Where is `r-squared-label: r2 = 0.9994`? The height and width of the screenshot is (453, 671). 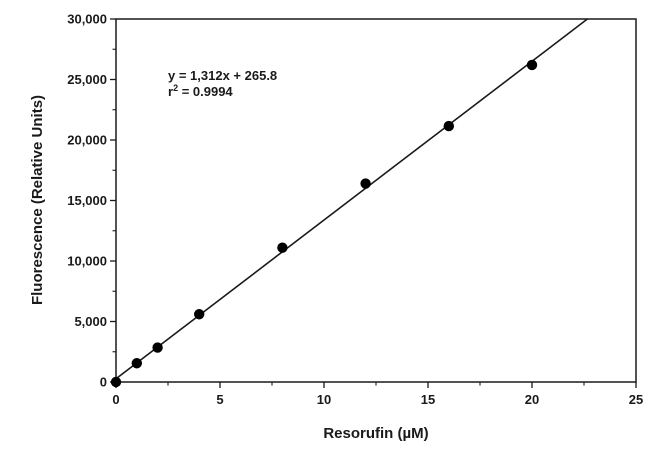 r-squared-label: r2 = 0.9994 is located at coordinates (200, 91).